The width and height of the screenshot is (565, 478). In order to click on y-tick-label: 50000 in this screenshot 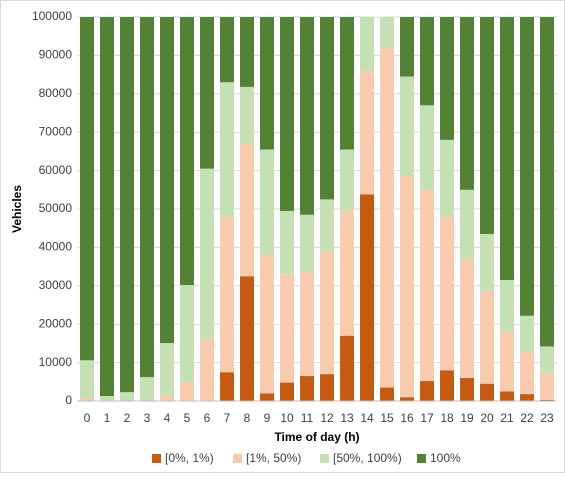, I will do `click(56, 208)`.